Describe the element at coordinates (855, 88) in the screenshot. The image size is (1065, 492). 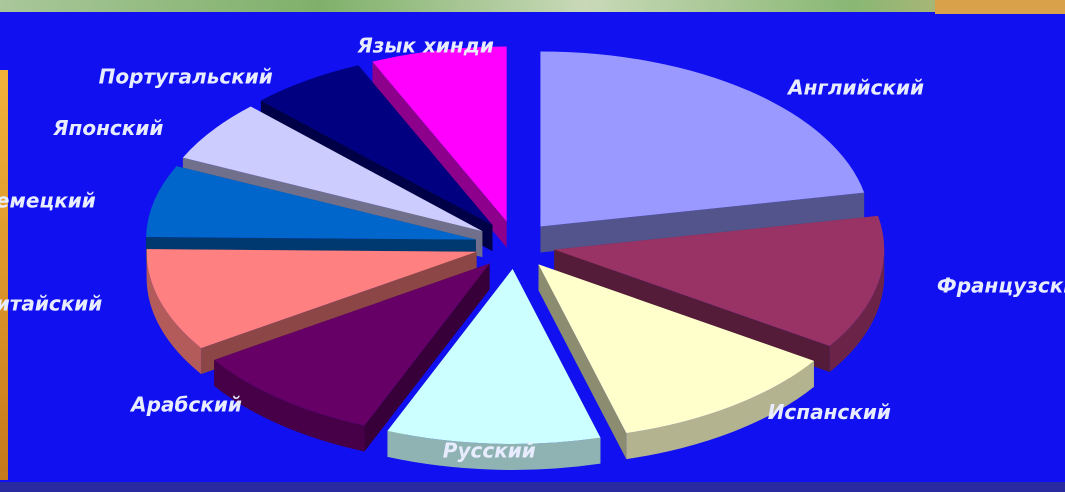
I see `label-english: Английский` at that location.